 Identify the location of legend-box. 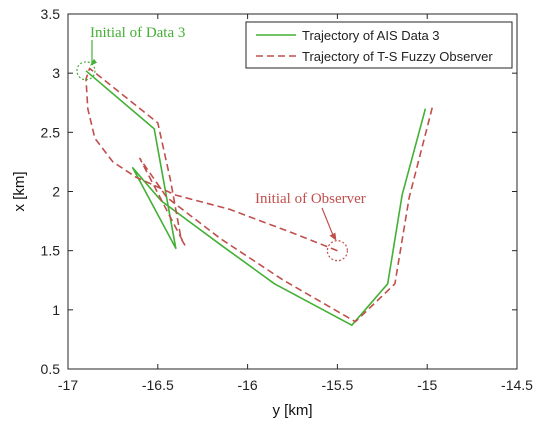
(379, 45).